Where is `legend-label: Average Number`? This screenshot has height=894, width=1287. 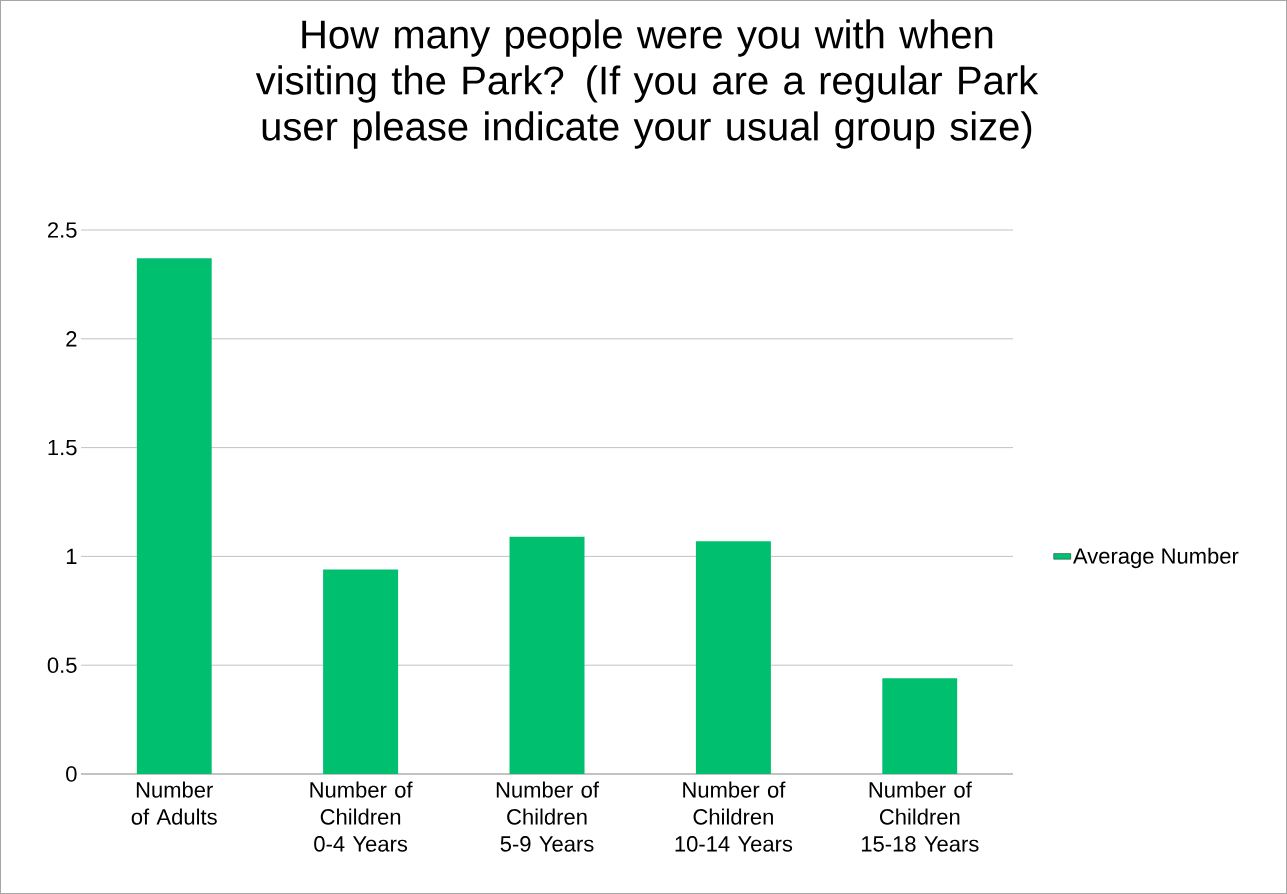 legend-label: Average Number is located at coordinates (1156, 558).